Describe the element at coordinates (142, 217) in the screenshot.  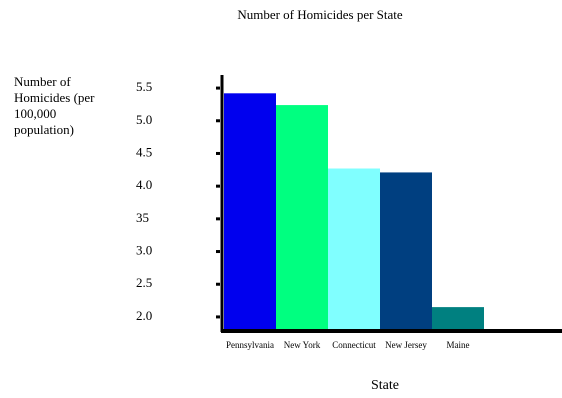
I see `y-tick-label: 35` at that location.